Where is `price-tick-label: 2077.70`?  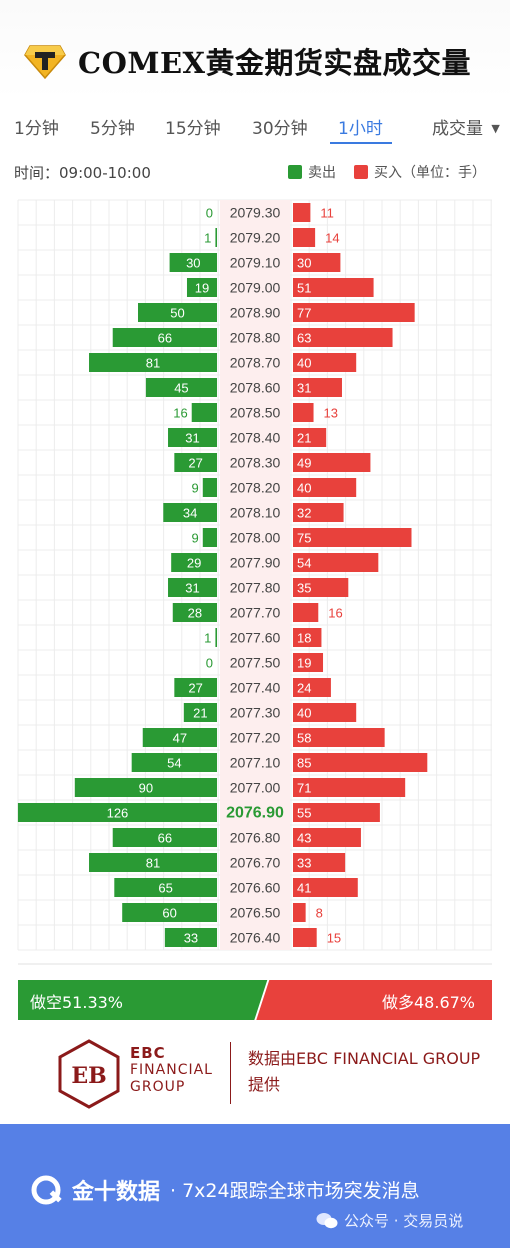
price-tick-label: 2077.70 is located at coordinates (255, 613).